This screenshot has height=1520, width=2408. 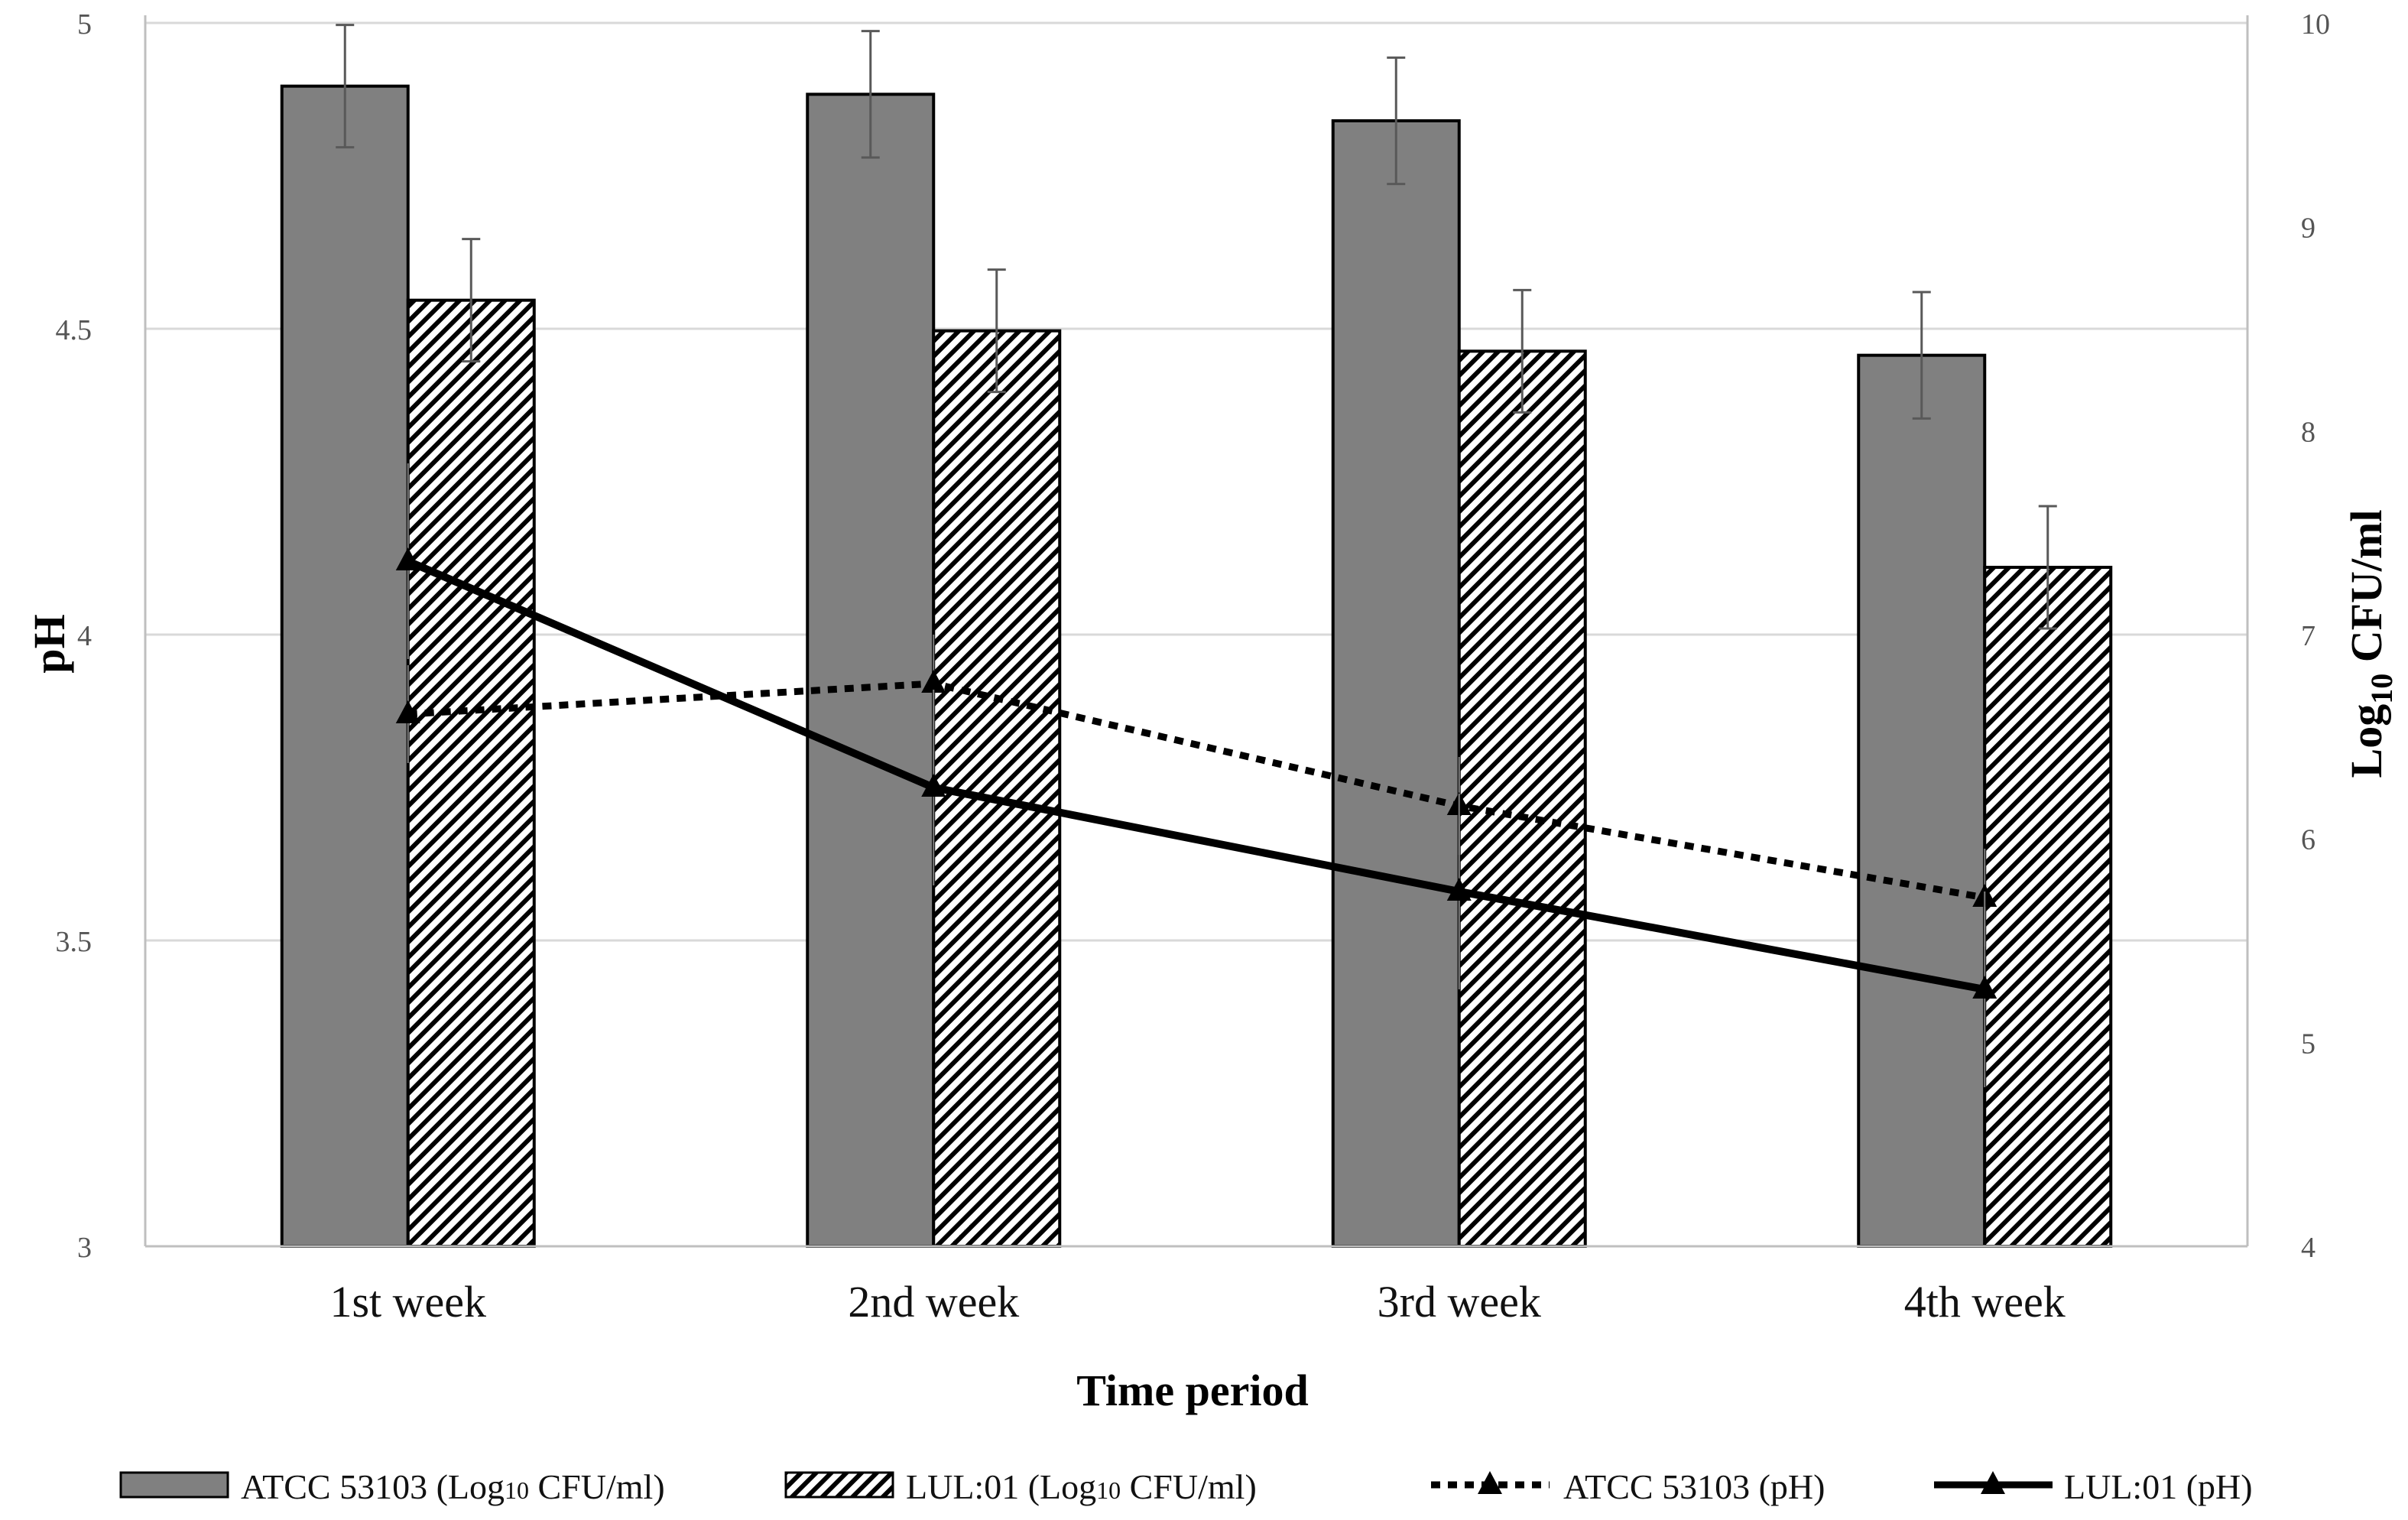 I want to click on legend-label: ATCC 53103 (pH), so click(x=1694, y=1486).